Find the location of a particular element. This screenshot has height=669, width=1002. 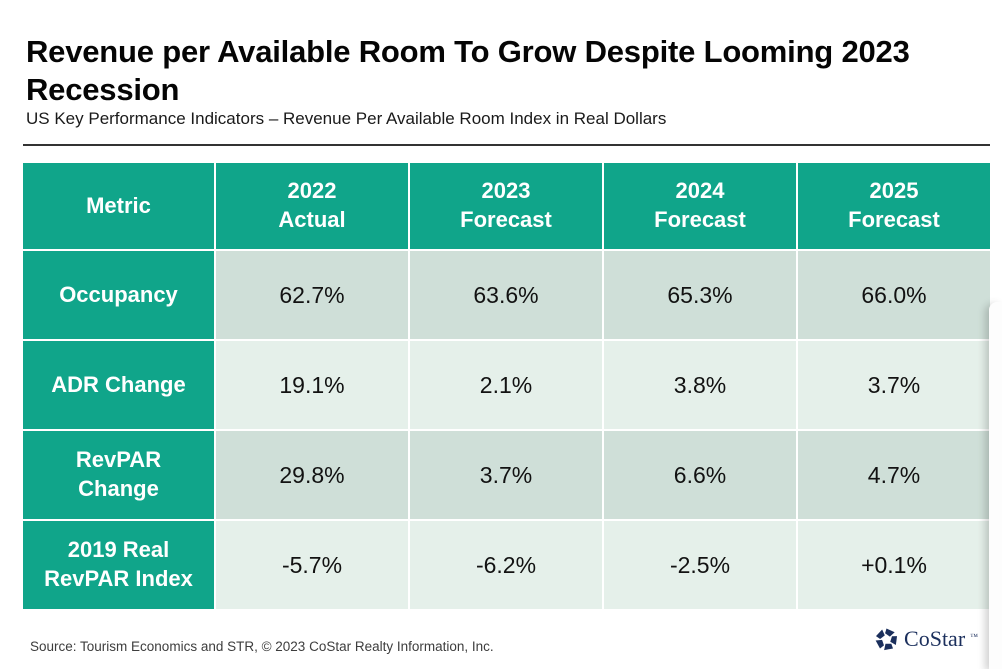

table-cell-occupancy-2025: 66.0% is located at coordinates (894, 295).